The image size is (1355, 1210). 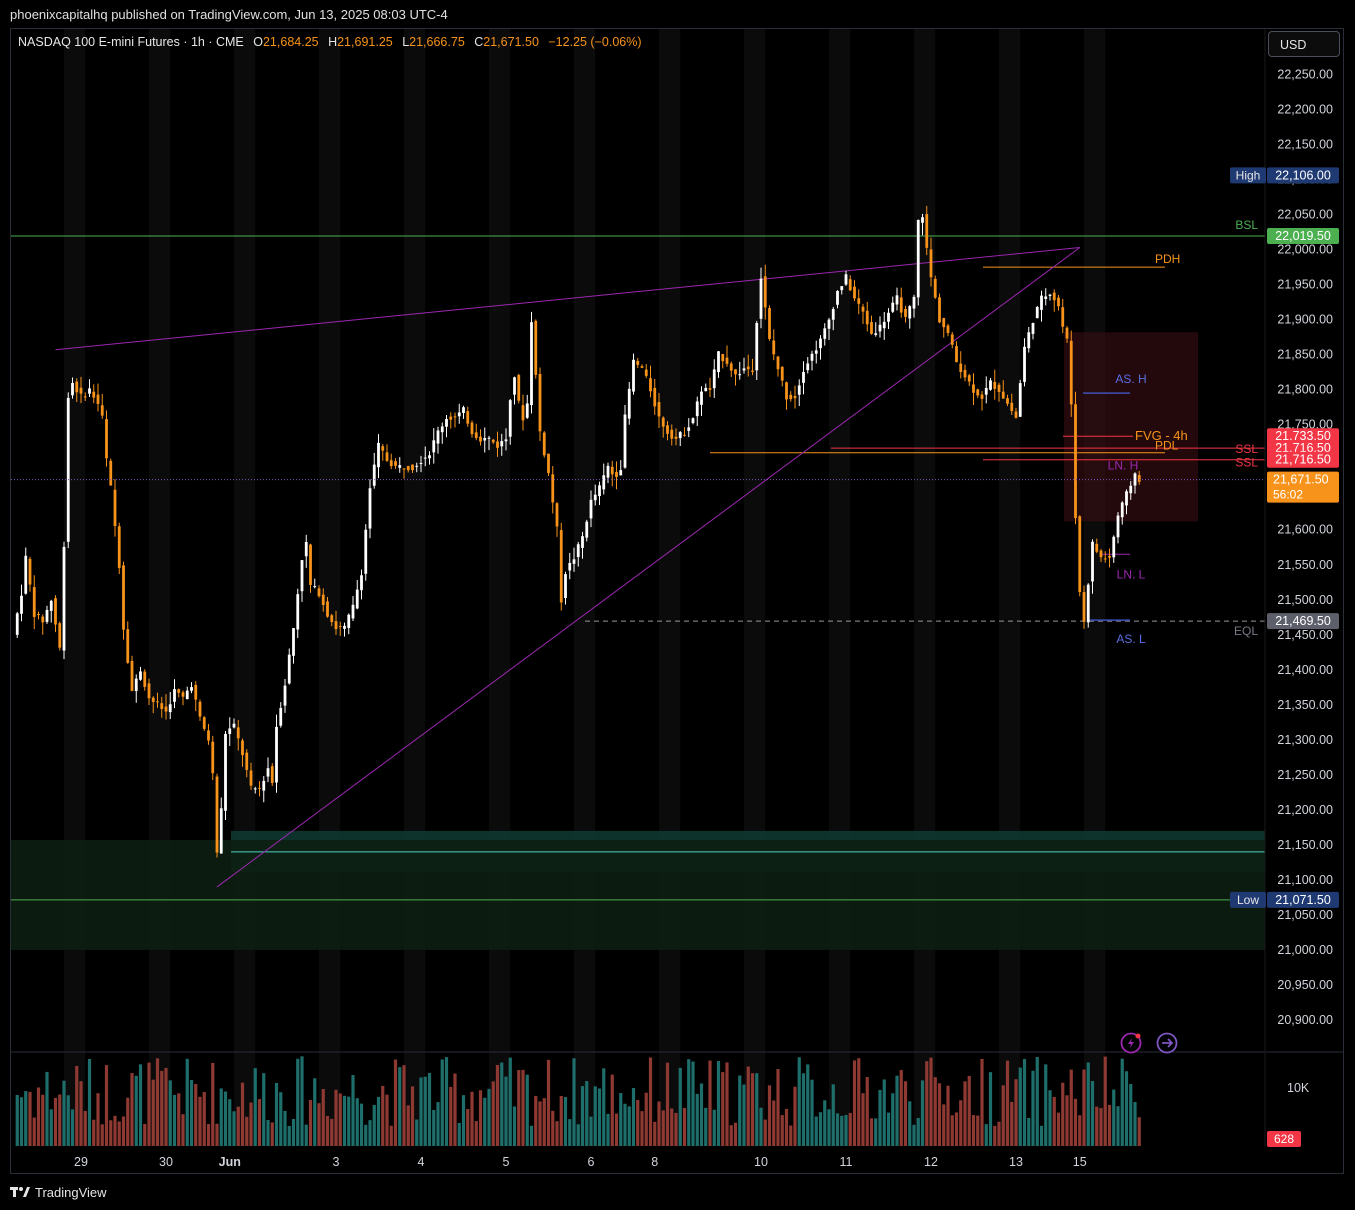 What do you see at coordinates (20, 1192) in the screenshot?
I see `tradingview-mark-icon` at bounding box center [20, 1192].